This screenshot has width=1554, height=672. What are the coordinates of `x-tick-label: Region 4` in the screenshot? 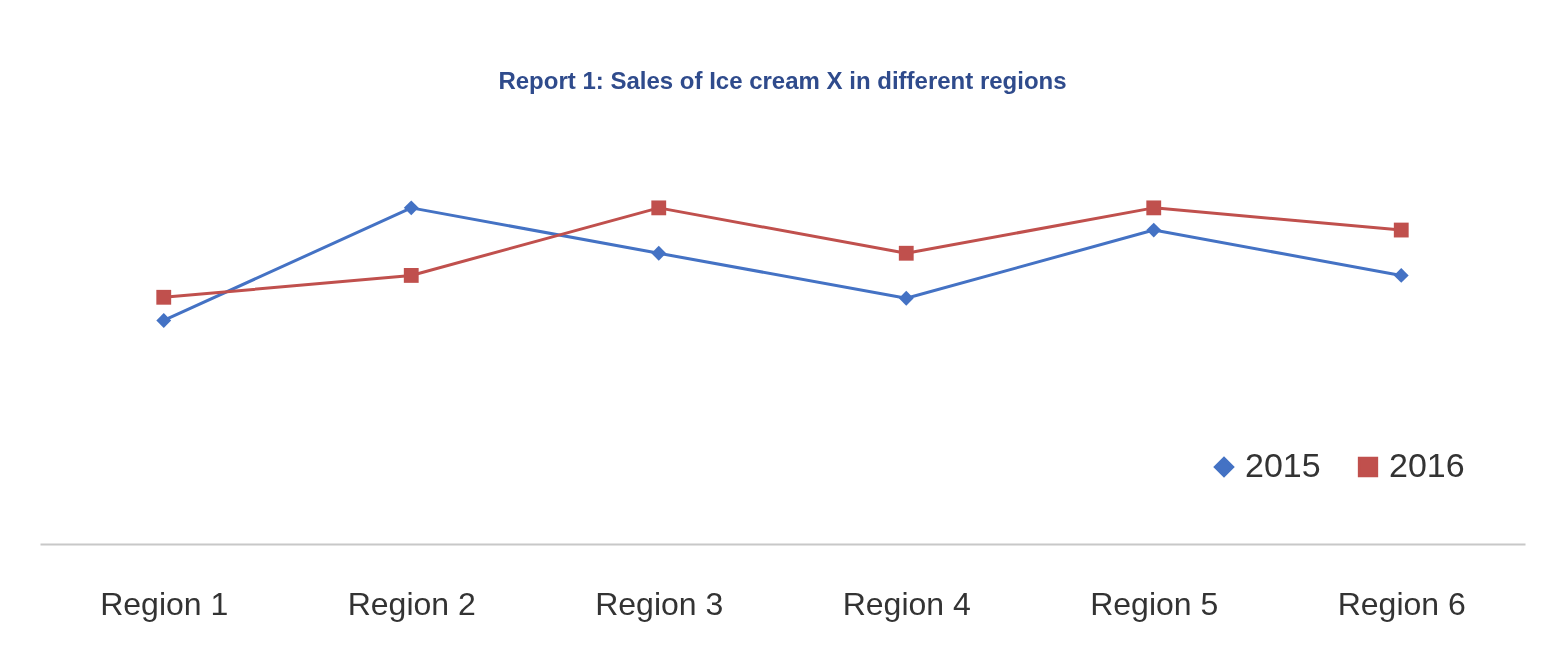 It's located at (906, 603).